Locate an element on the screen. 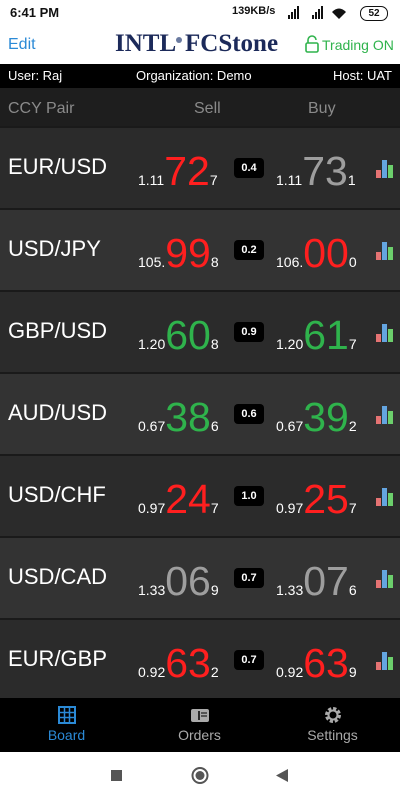  column-title: CCY Pair is located at coordinates (41, 108).